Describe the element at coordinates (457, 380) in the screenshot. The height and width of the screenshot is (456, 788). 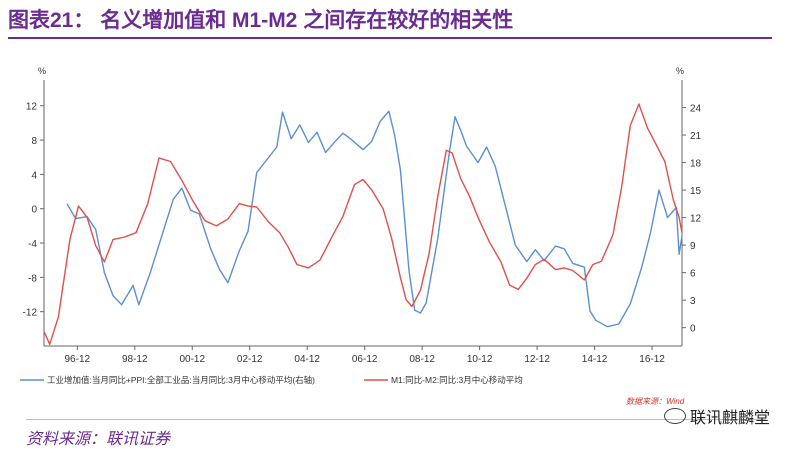
I see `legend-label-m1m2: M1:同比-M2:同比:3月中心移动平均` at that location.